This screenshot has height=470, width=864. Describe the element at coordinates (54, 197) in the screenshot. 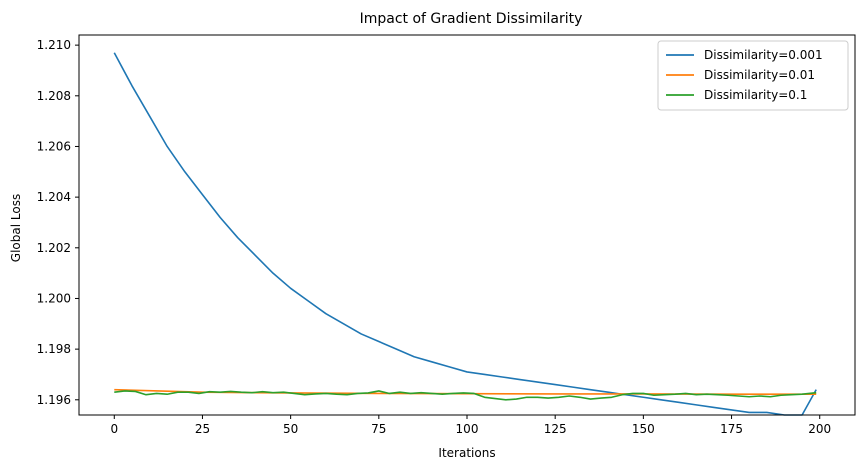

I see `y-tick-label: 1.204` at that location.